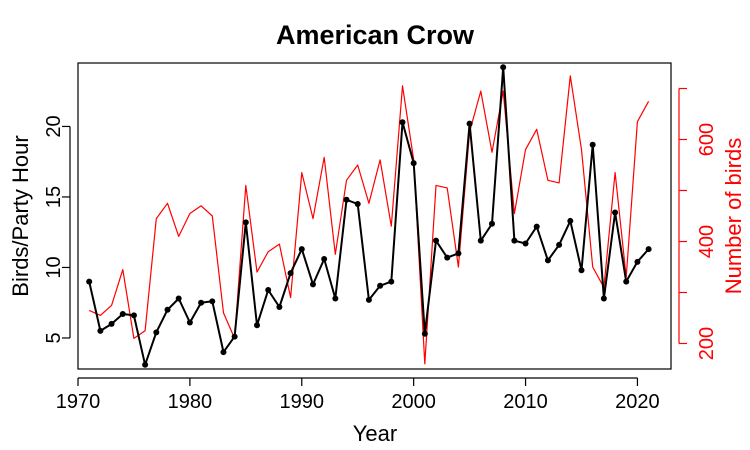 The image size is (750, 450). Describe the element at coordinates (20, 215) in the screenshot. I see `y-axis-label: Birds/Party Hour` at that location.